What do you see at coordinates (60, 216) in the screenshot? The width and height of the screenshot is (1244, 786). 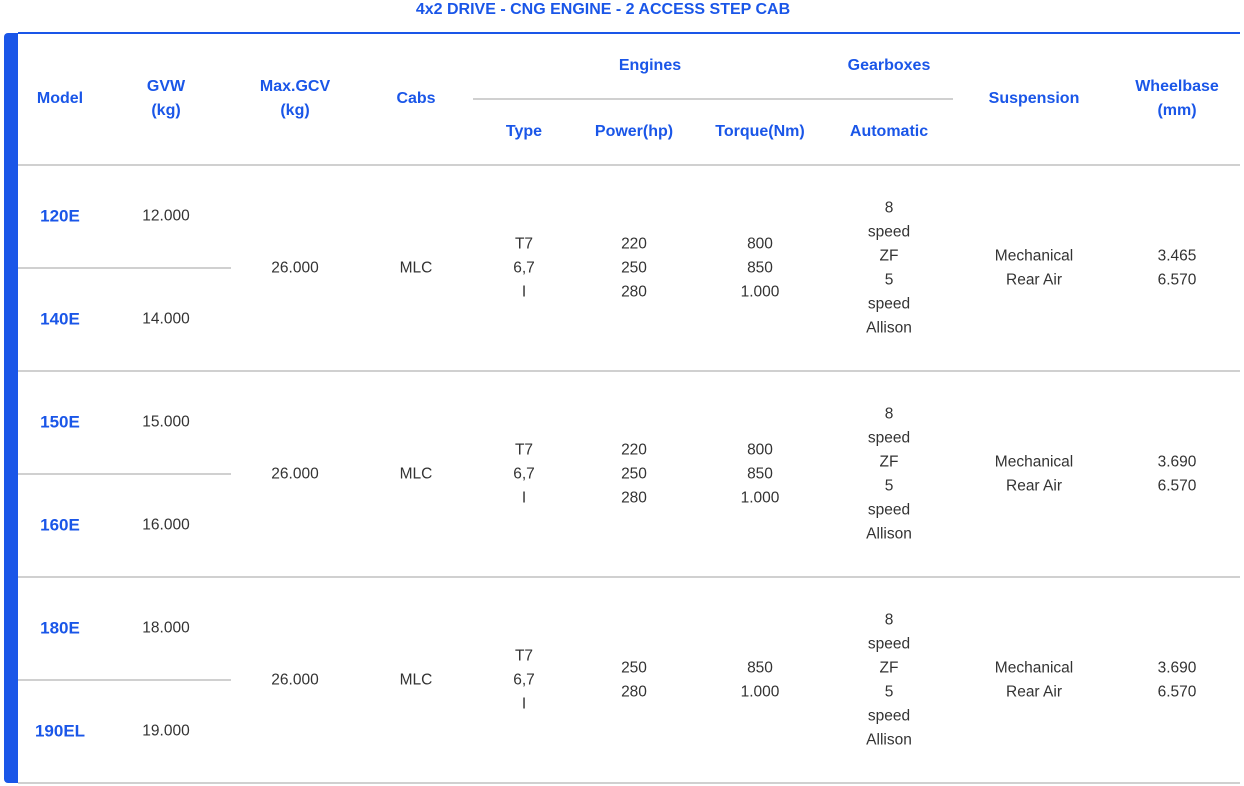 I see `model-cell: 120E` at bounding box center [60, 216].